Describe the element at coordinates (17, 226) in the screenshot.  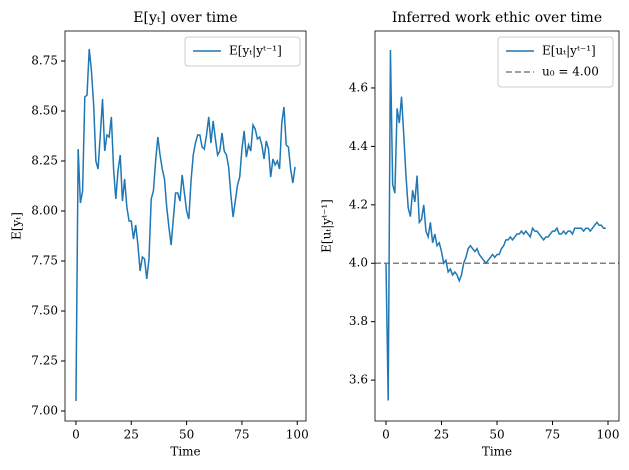
I see `y-axis-label: E[yₜ]` at that location.